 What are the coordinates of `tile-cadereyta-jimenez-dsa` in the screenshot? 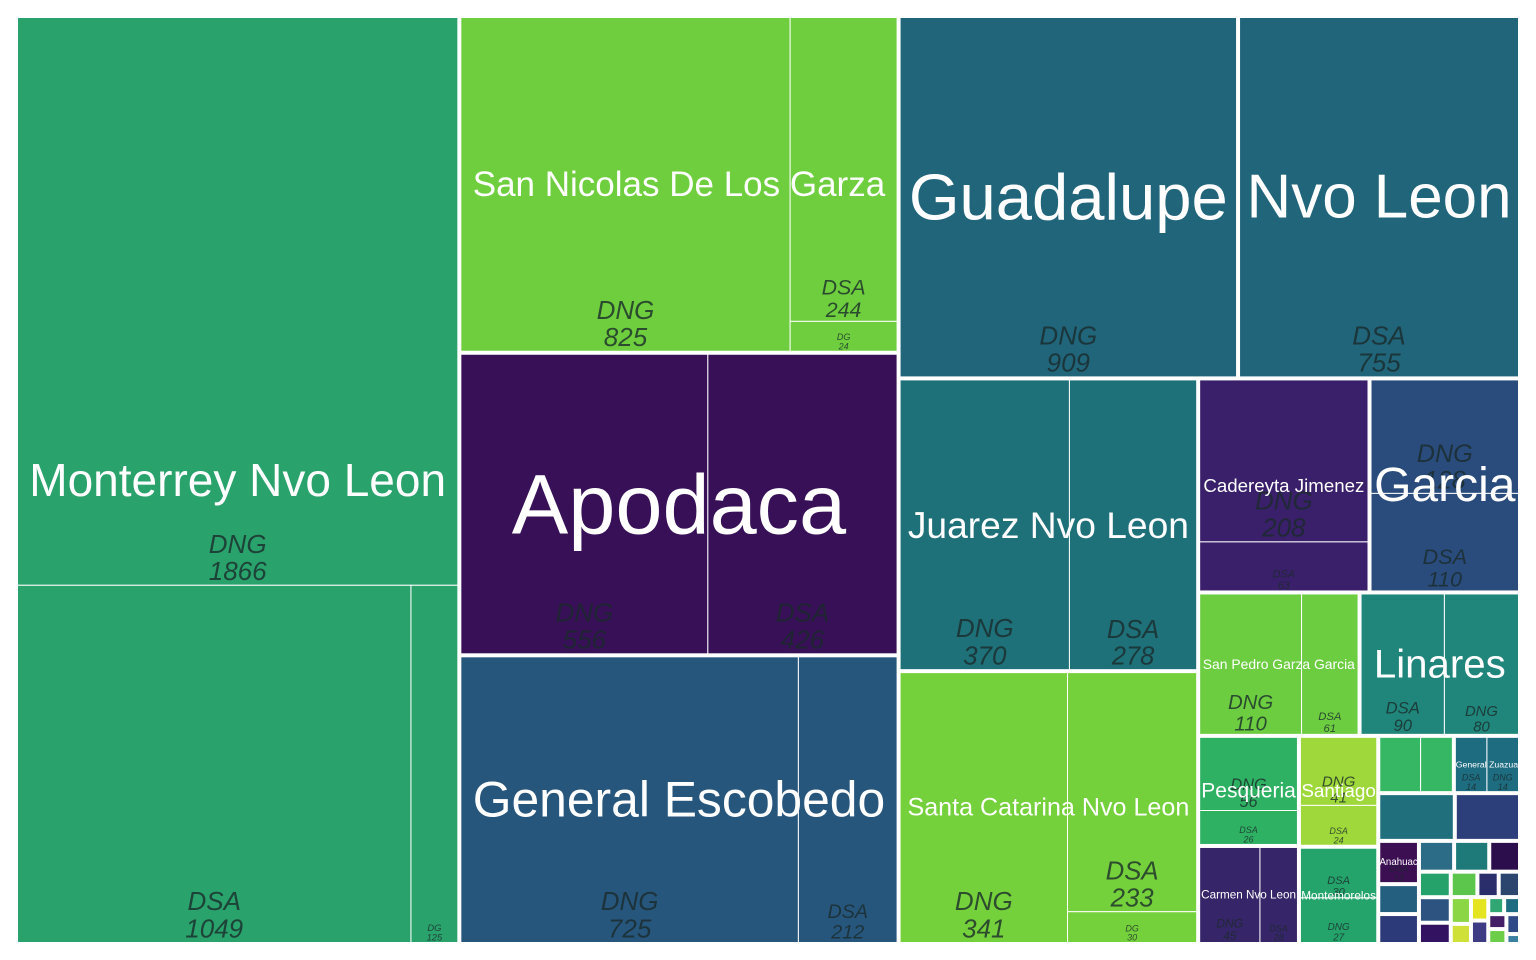 It's located at (1284, 566).